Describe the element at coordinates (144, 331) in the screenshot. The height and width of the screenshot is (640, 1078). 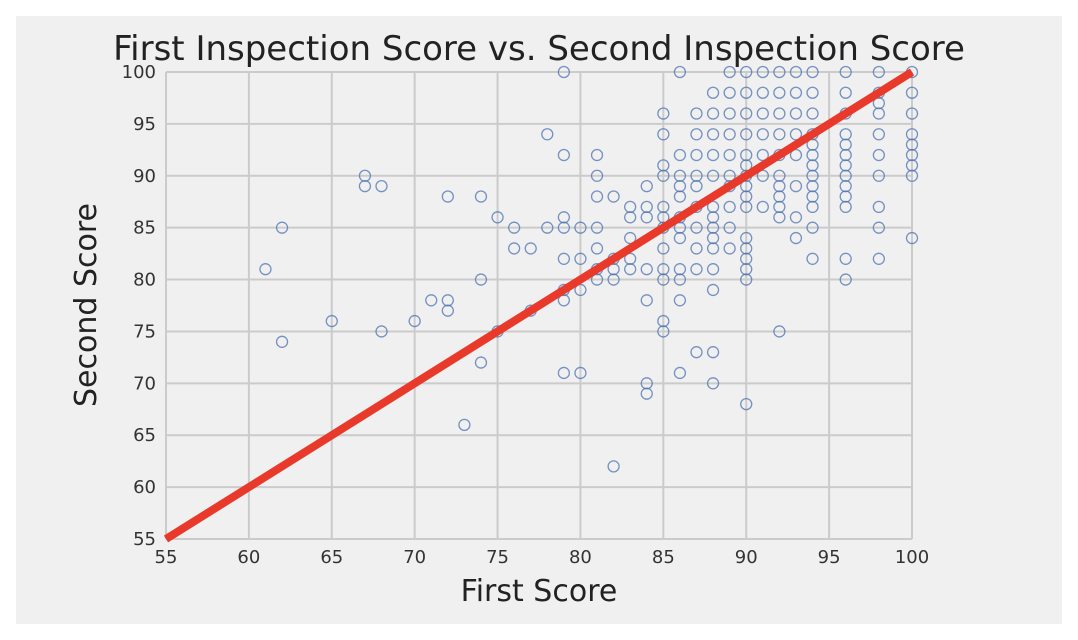
I see `y-tick-label: 75` at that location.